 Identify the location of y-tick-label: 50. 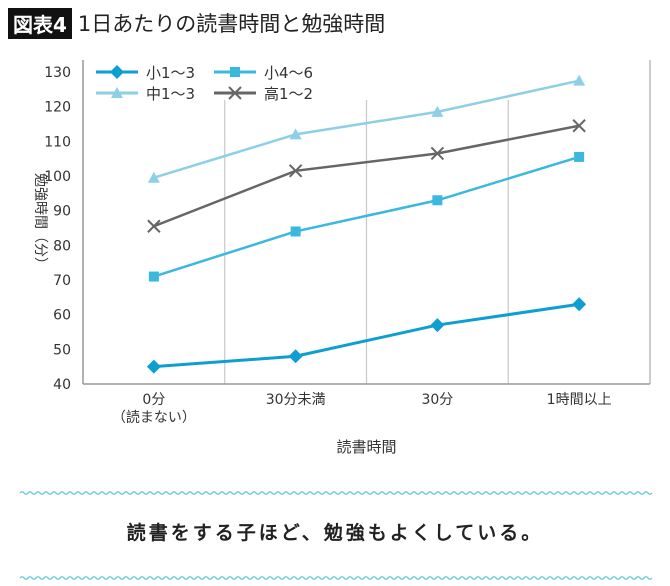
(62, 350).